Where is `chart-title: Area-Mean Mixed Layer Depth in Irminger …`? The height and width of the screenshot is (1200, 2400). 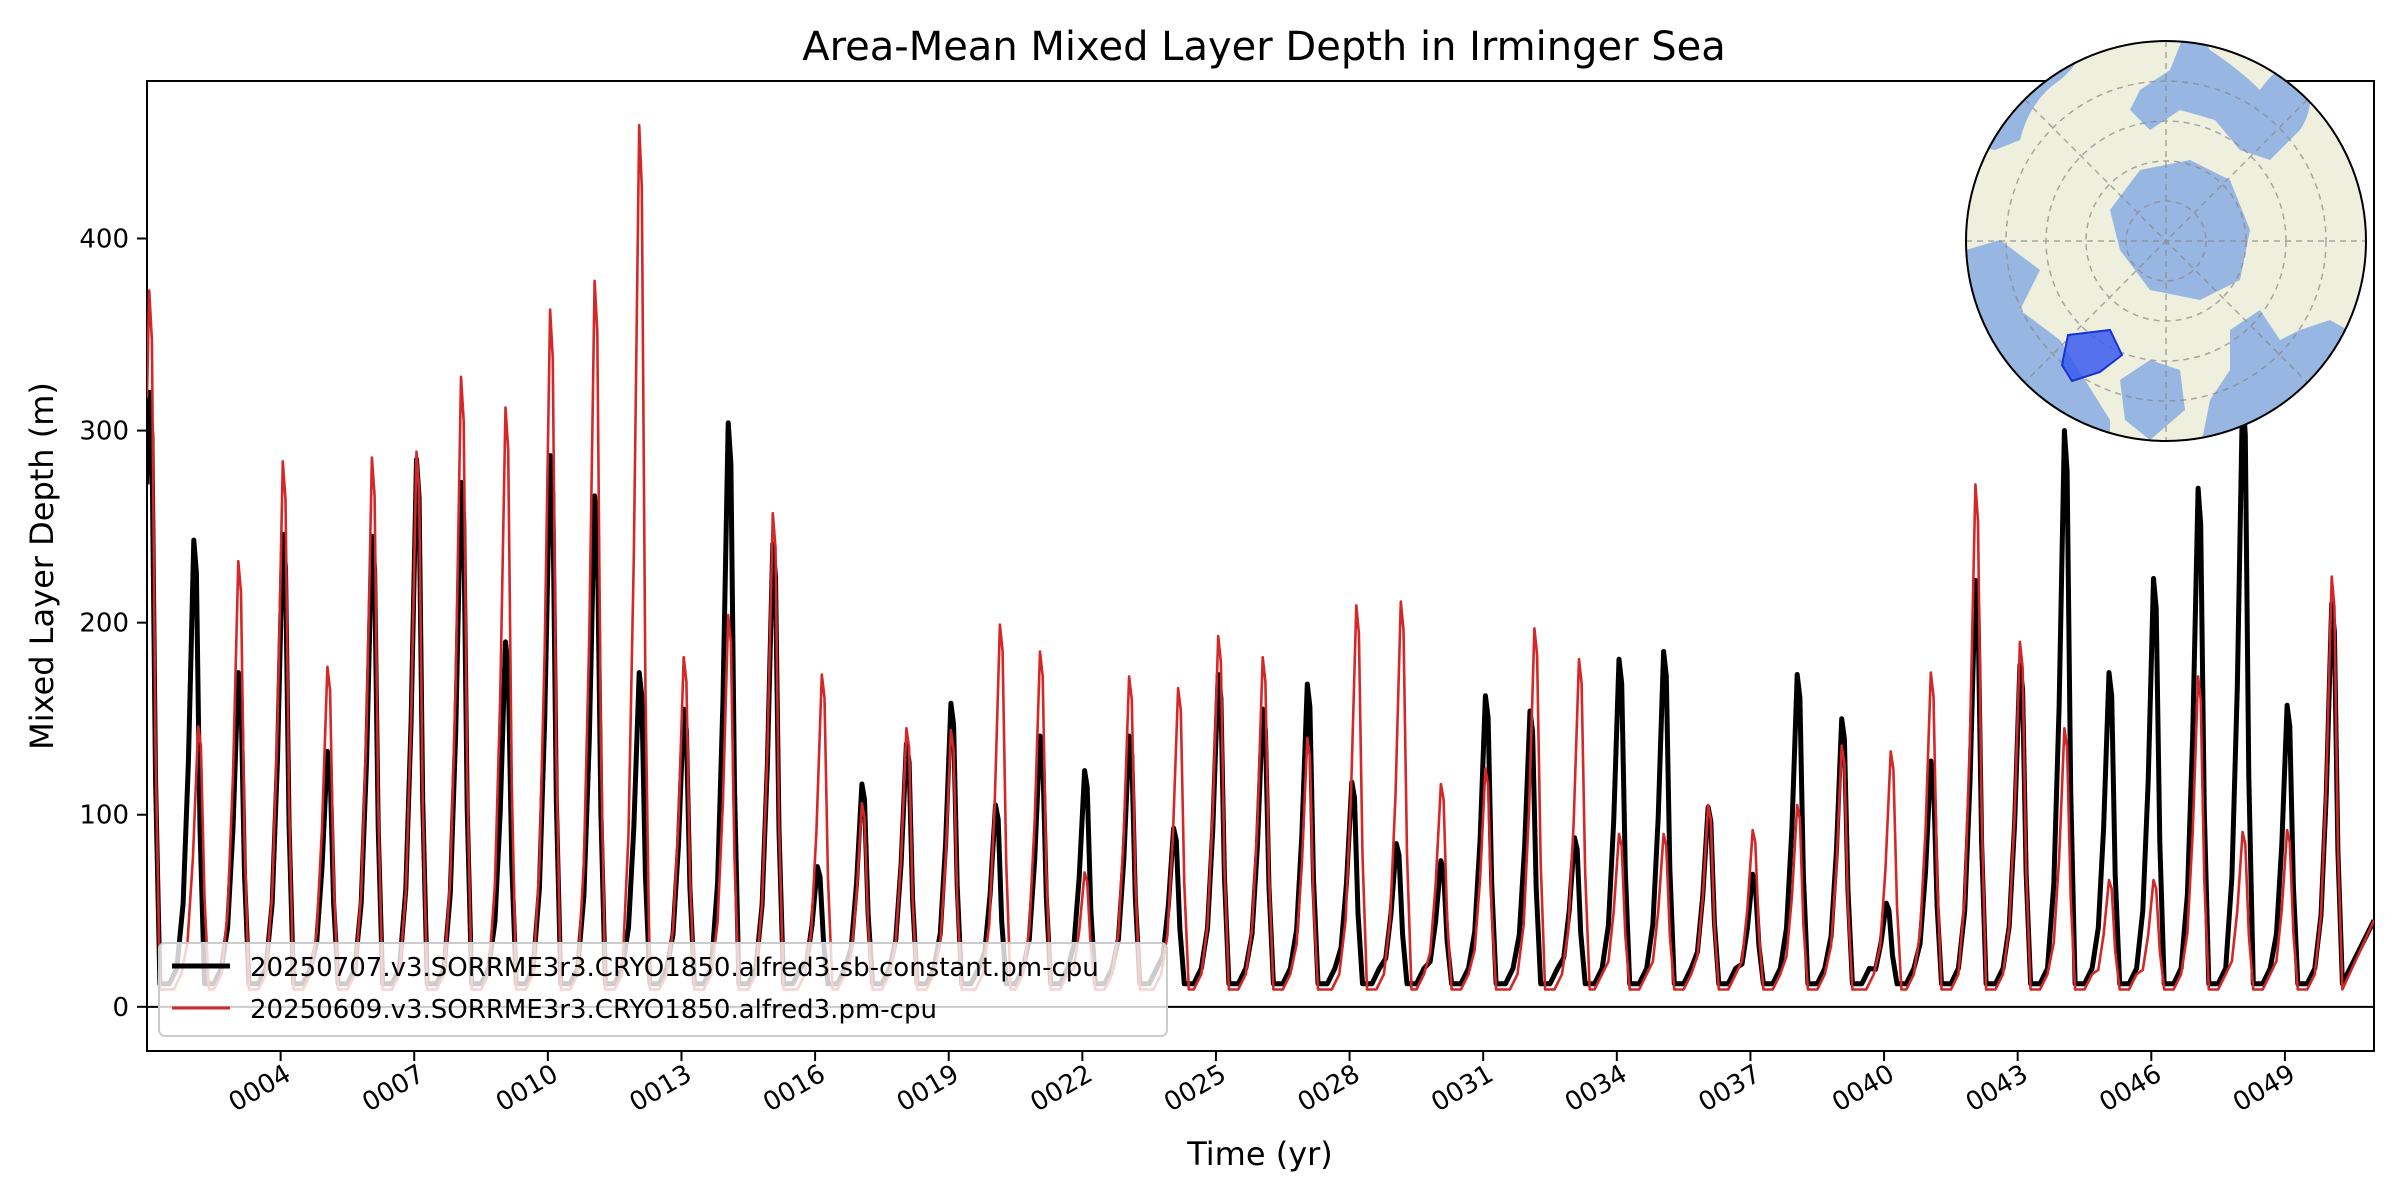
chart-title: Area-Mean Mixed Layer Depth in Irminger … is located at coordinates (1264, 47).